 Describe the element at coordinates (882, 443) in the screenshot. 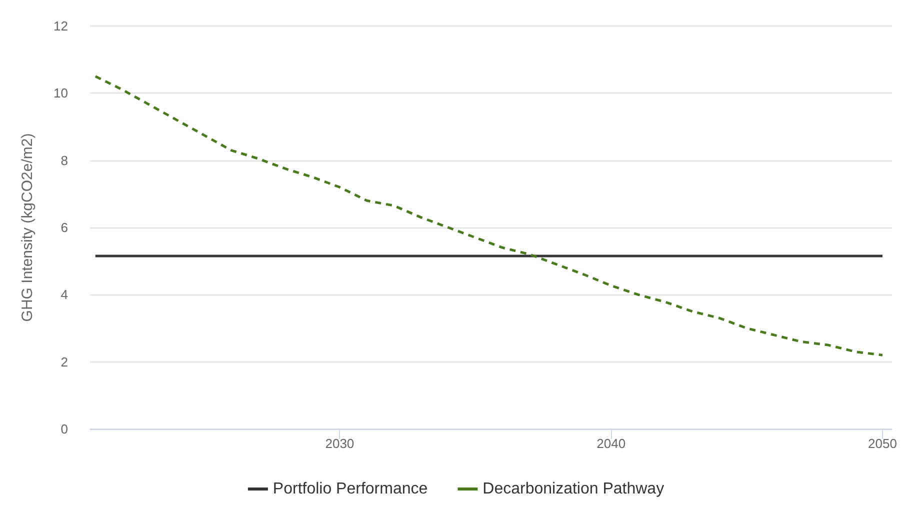

I see `x-tick-label: 2050` at that location.